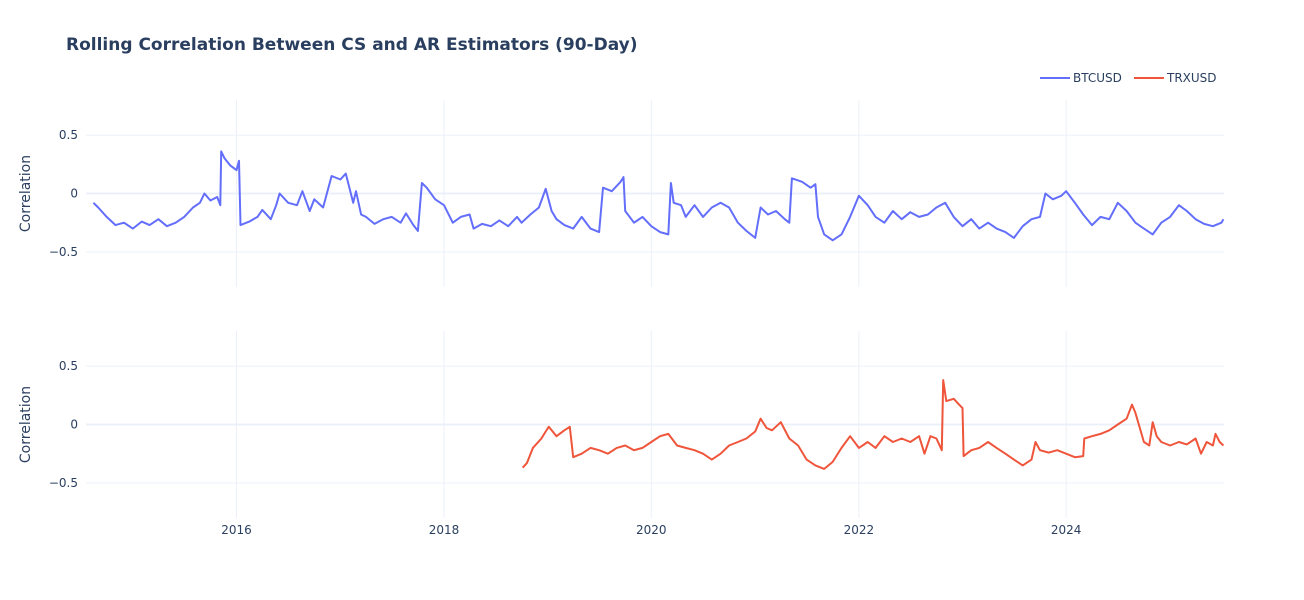 This screenshot has height=600, width=1304. I want to click on x-tick-label: 2020, so click(651, 530).